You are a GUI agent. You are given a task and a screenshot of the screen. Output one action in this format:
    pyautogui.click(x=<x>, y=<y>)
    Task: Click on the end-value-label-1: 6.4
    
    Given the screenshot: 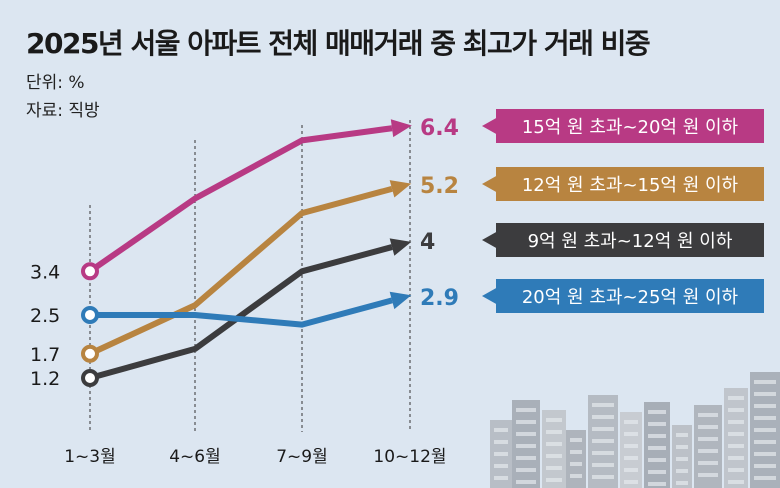 What is the action you would take?
    pyautogui.click(x=439, y=128)
    